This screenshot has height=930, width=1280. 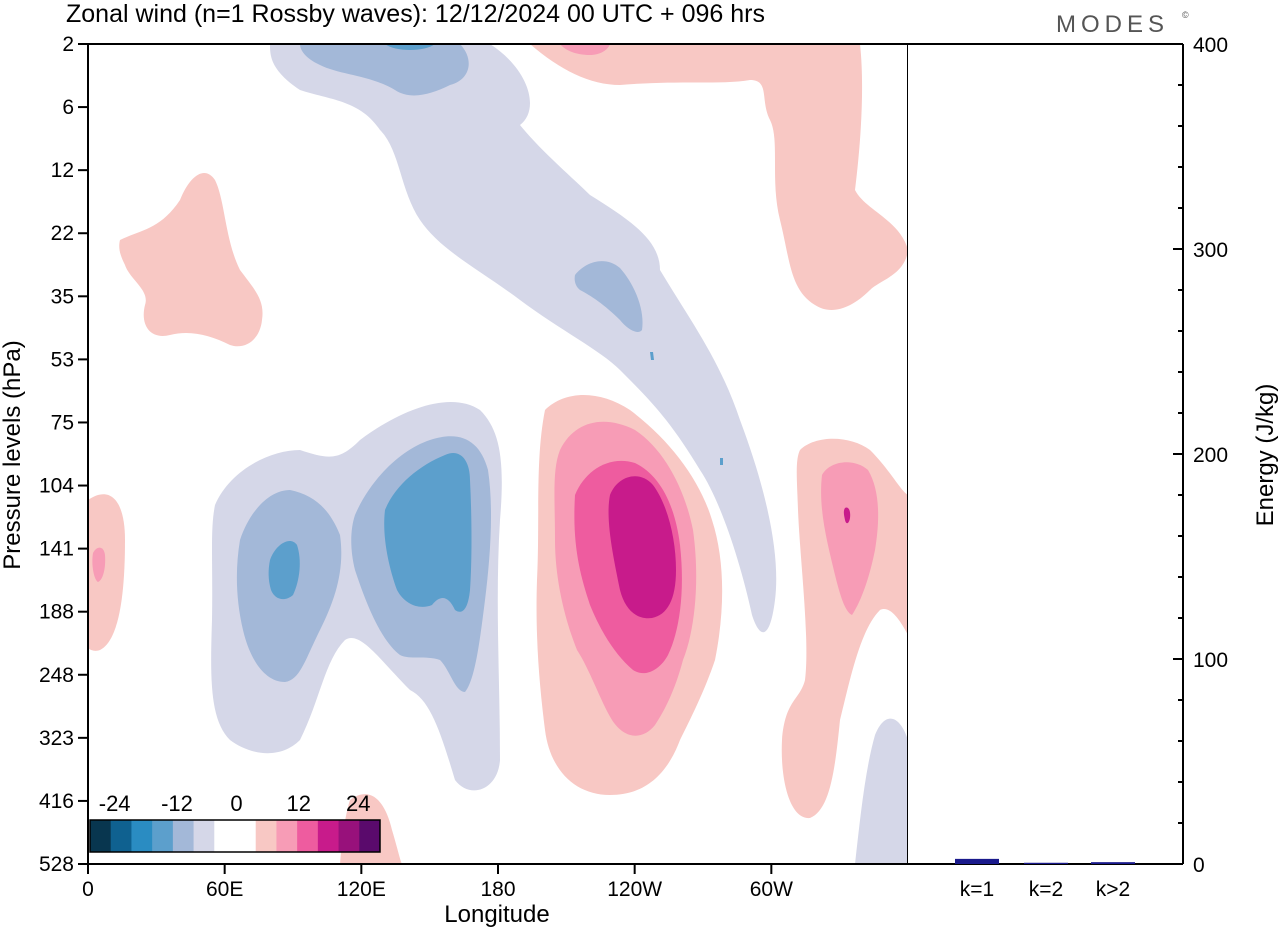 What do you see at coordinates (299, 803) in the screenshot?
I see `colorbar-label: 12` at bounding box center [299, 803].